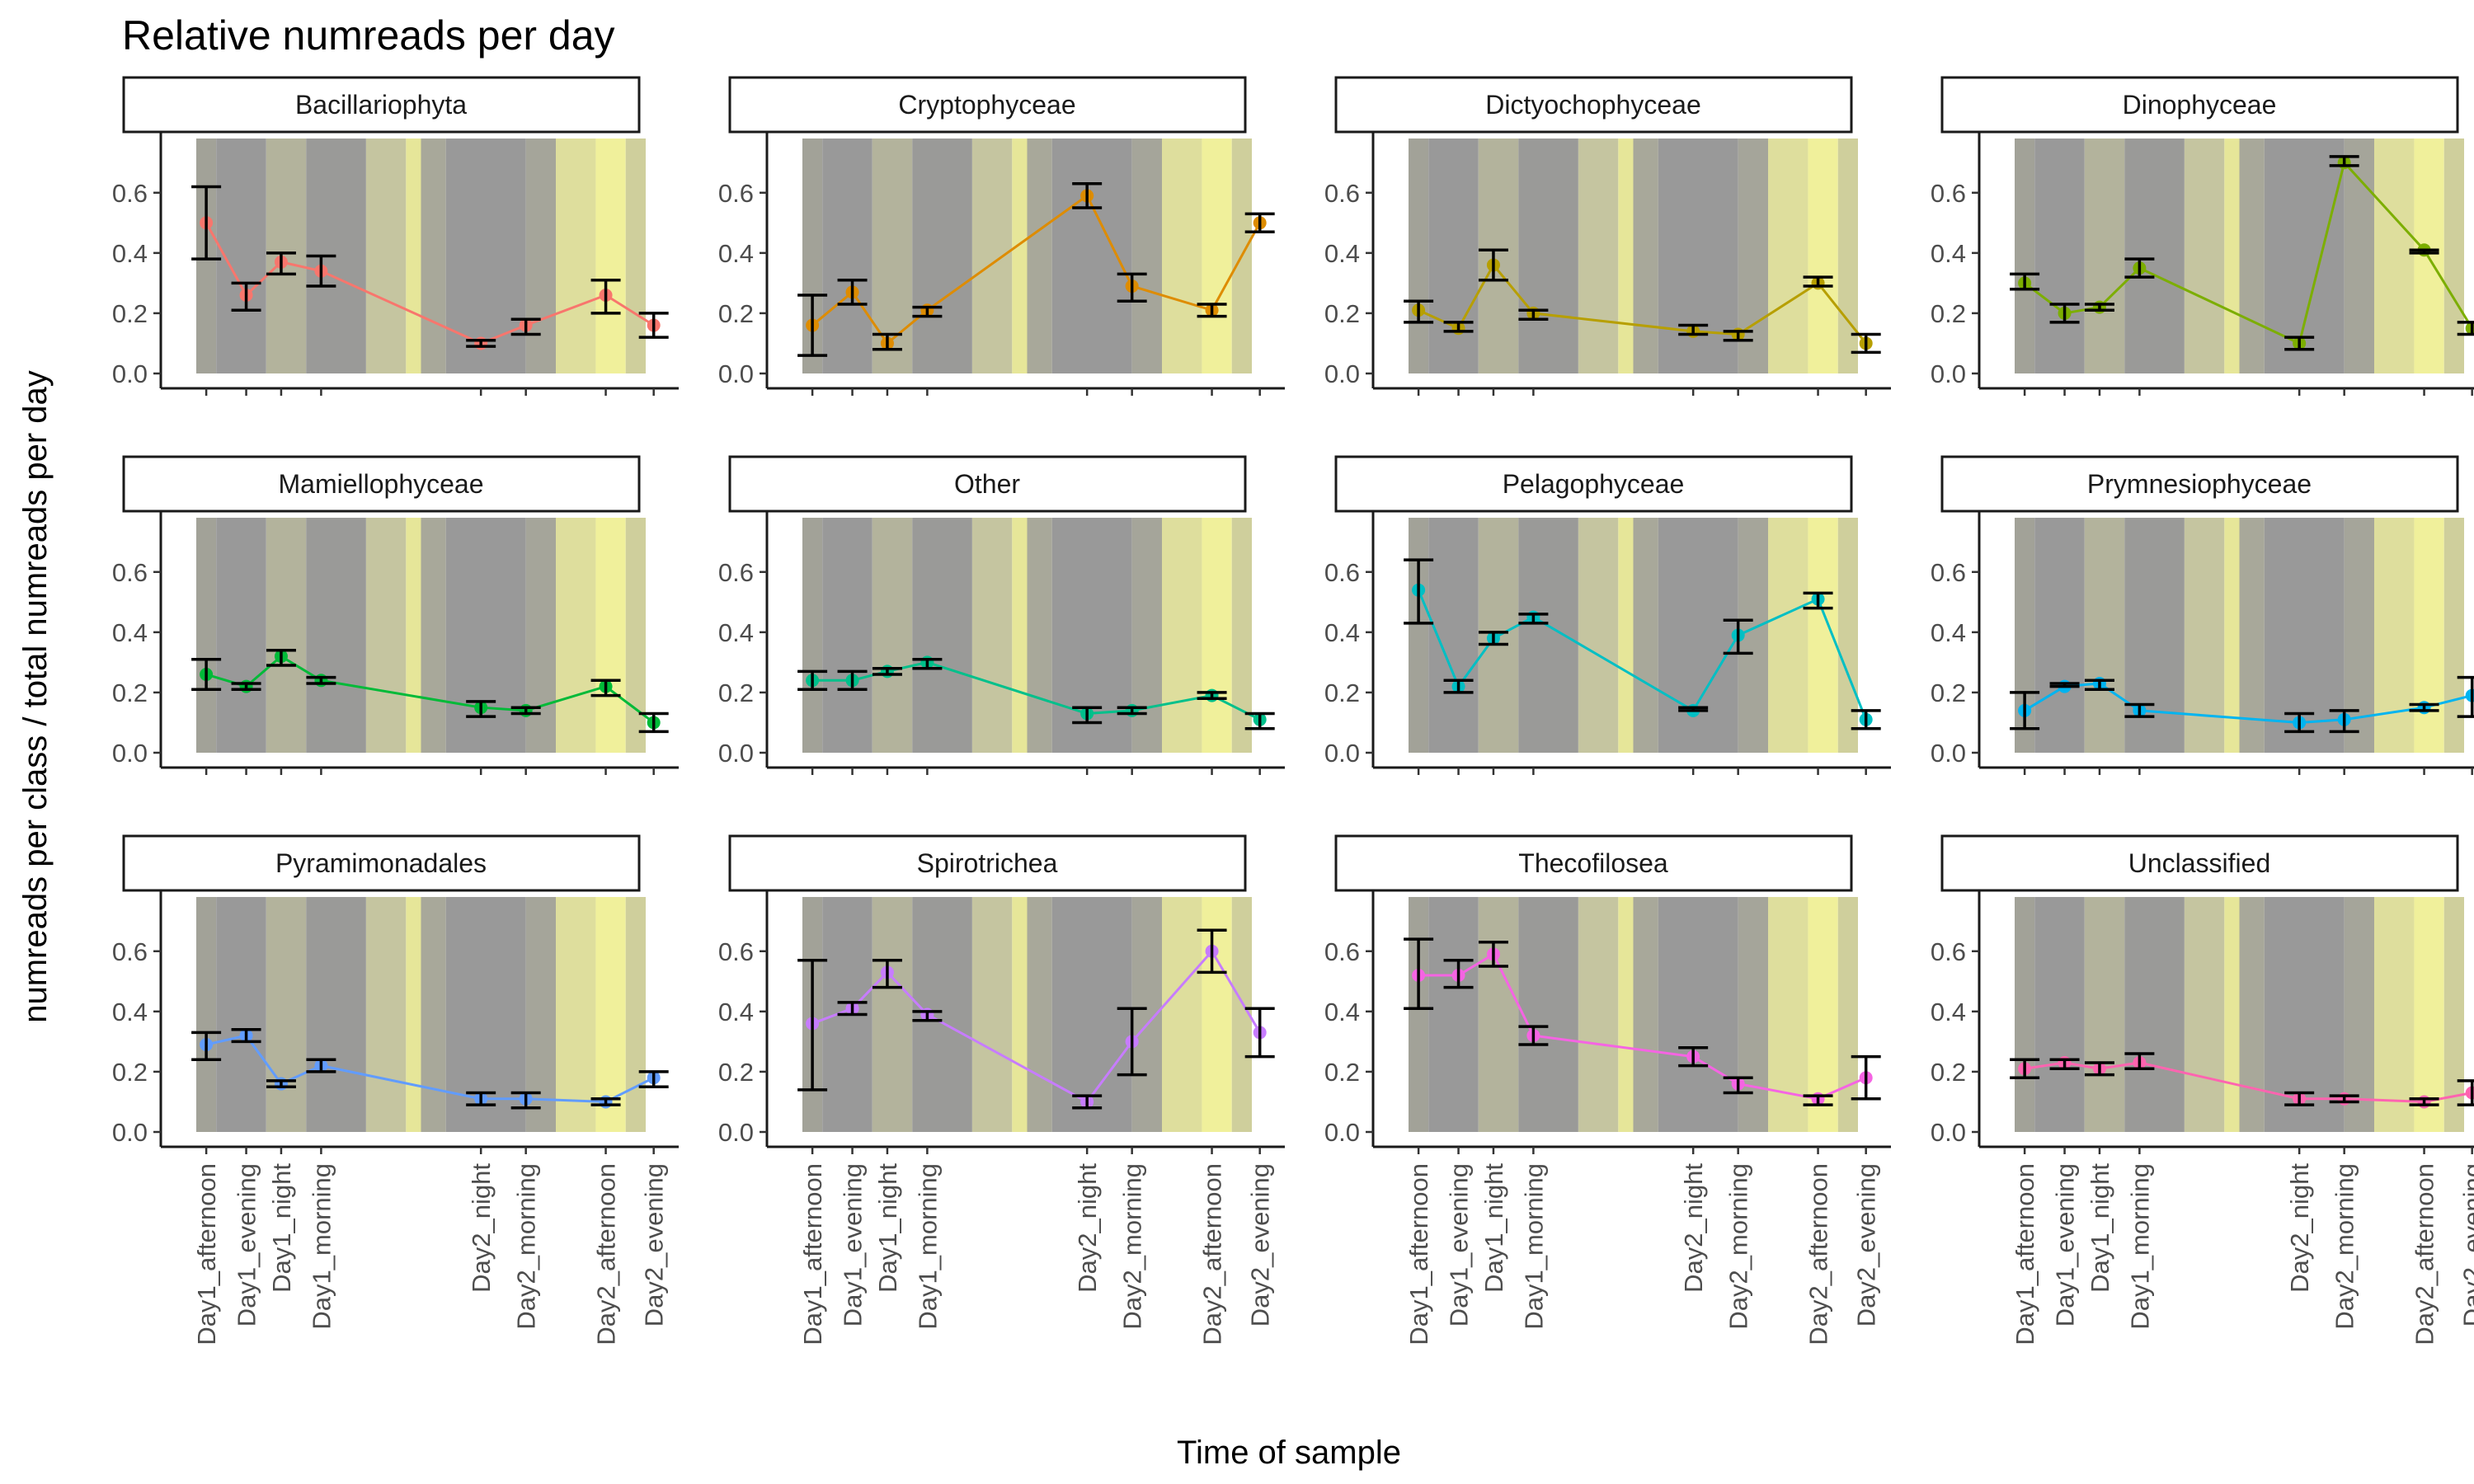 The height and width of the screenshot is (1484, 2474). Describe the element at coordinates (1418, 1254) in the screenshot. I see `x-tick-label: Day1_afternoon` at that location.